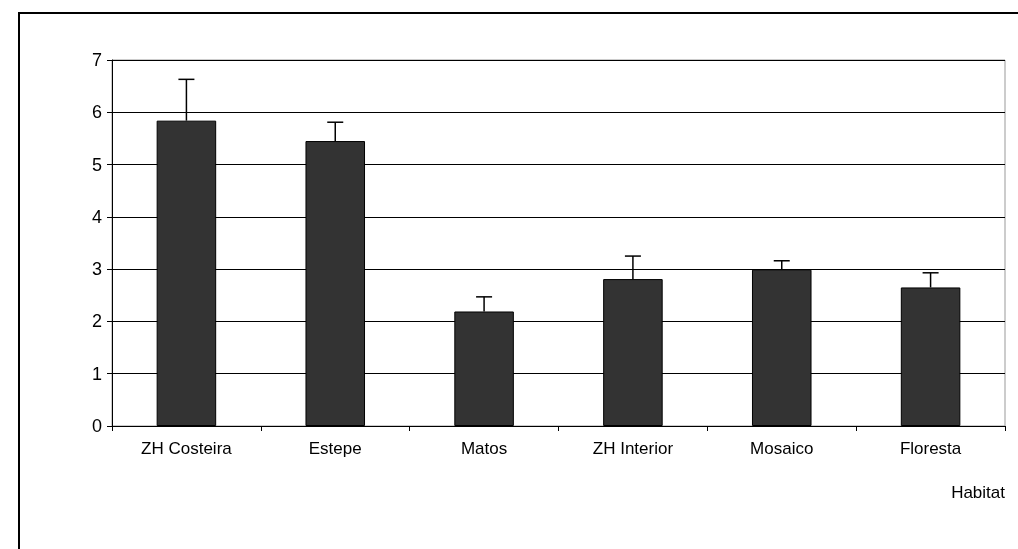 The height and width of the screenshot is (549, 1018). I want to click on y-tick-label: 3, so click(96, 269).